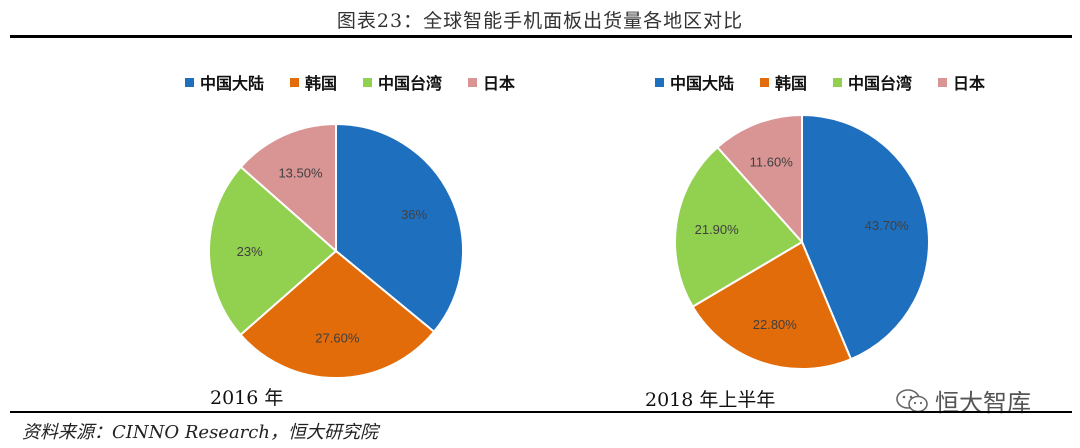 This screenshot has height=448, width=1080. I want to click on chart-title: 图表23：全球智能手机面板出货量各地区对比, so click(540, 21).